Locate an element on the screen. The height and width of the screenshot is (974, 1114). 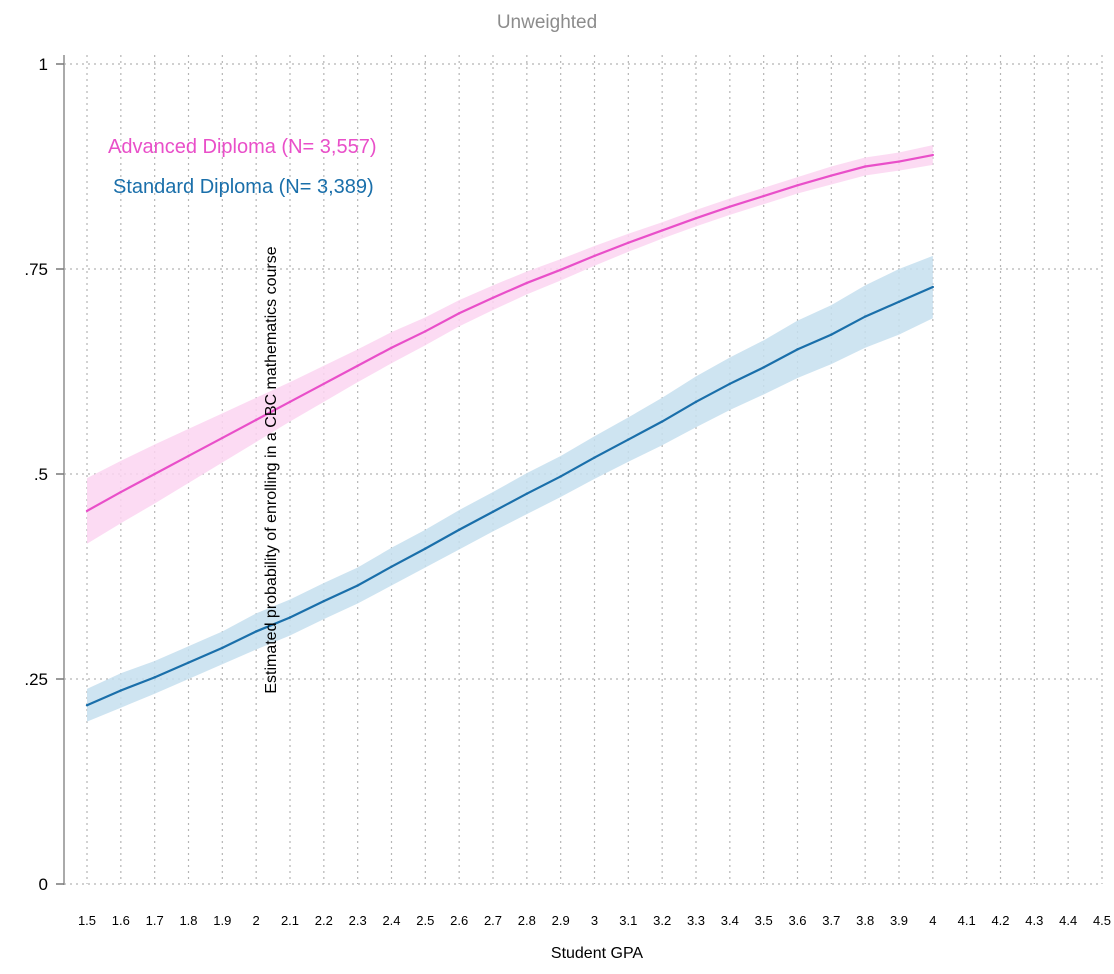
legend-item-standard-diploma: Standard Diploma (N= 3,389) is located at coordinates (243, 187).